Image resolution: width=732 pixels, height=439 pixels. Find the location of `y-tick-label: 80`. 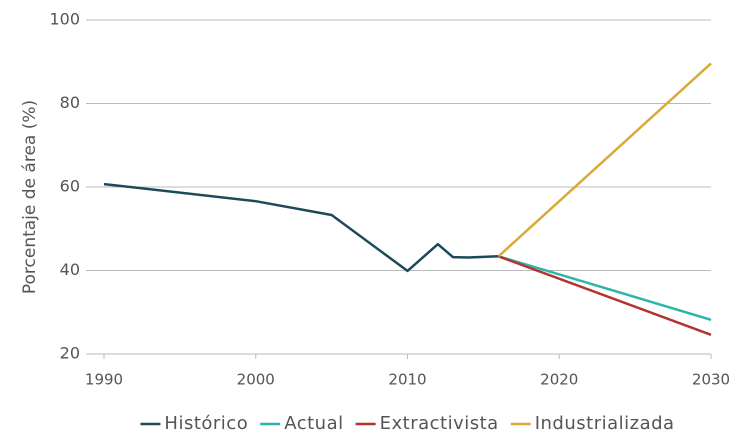

y-tick-label: 80 is located at coordinates (70, 102).